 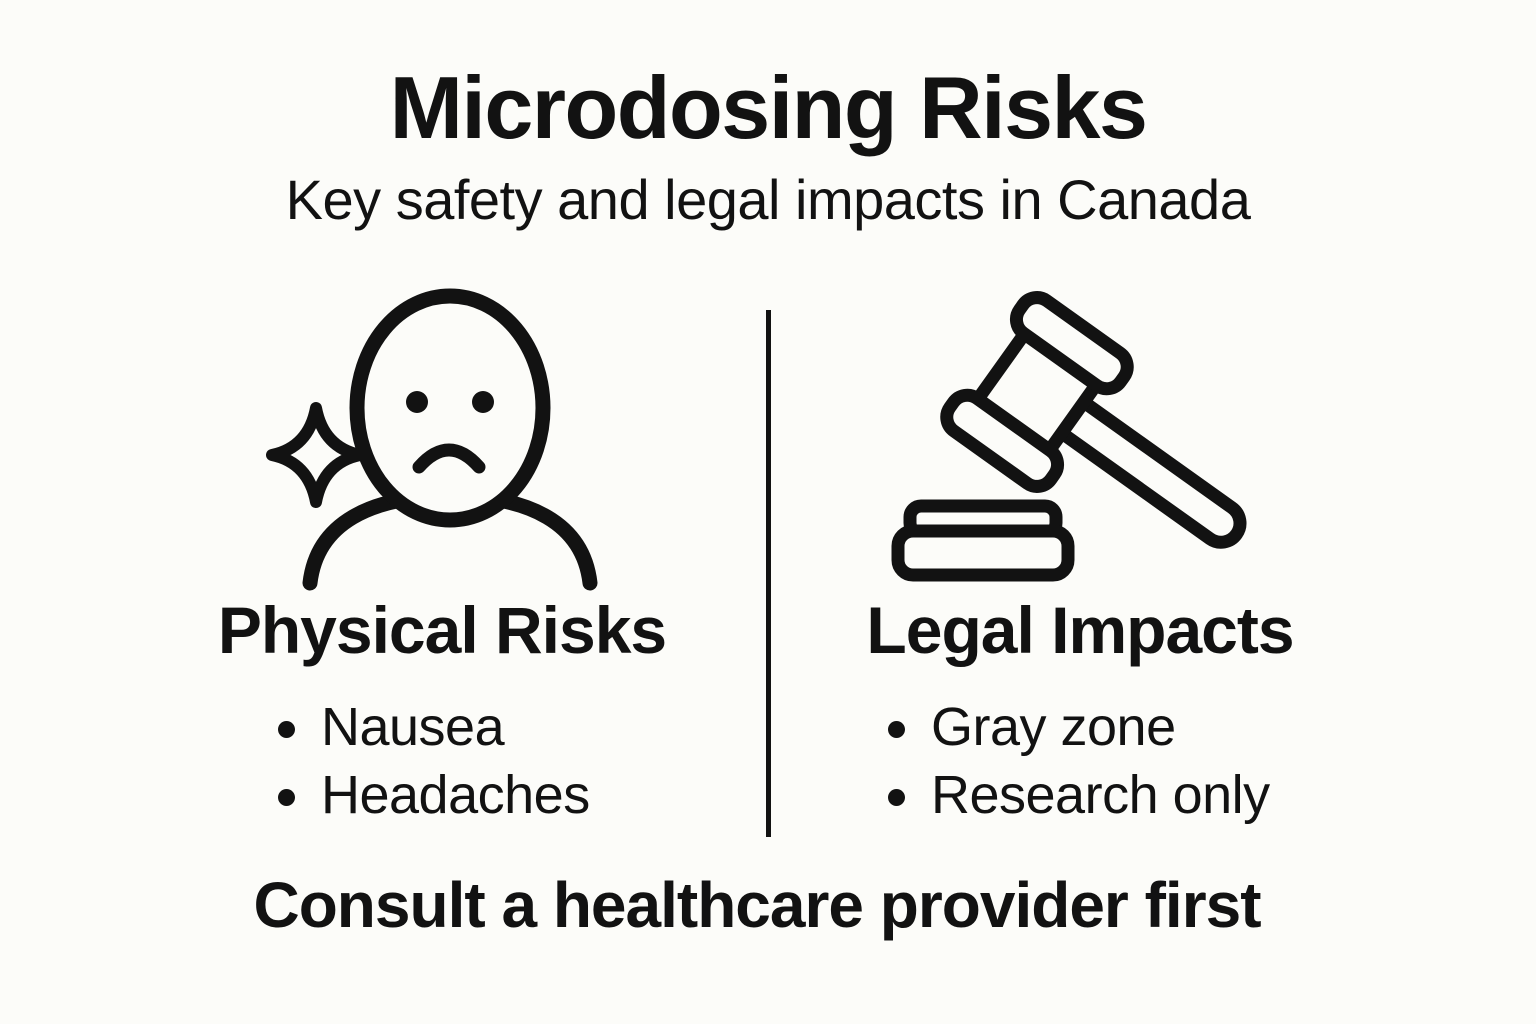 What do you see at coordinates (417, 402) in the screenshot?
I see `person-eye-left` at bounding box center [417, 402].